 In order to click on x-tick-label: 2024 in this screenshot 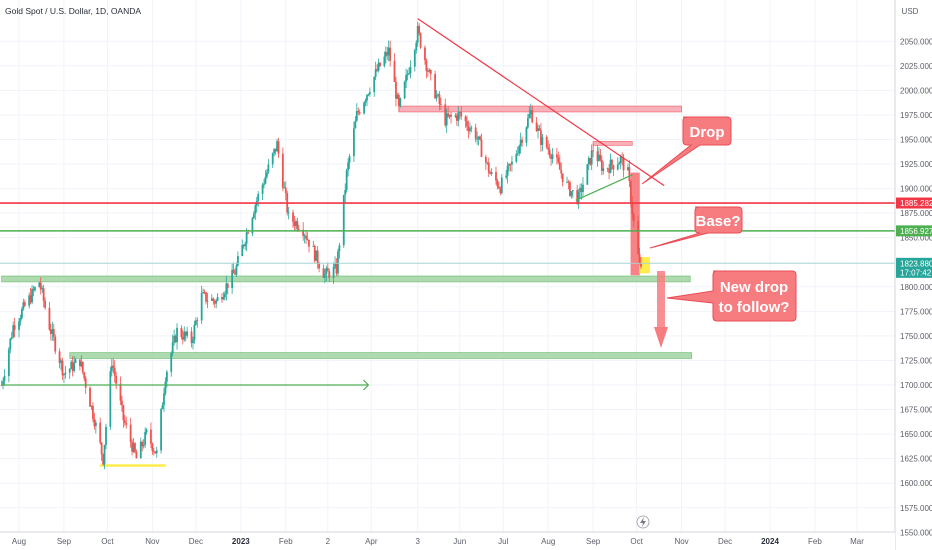, I will do `click(770, 541)`.